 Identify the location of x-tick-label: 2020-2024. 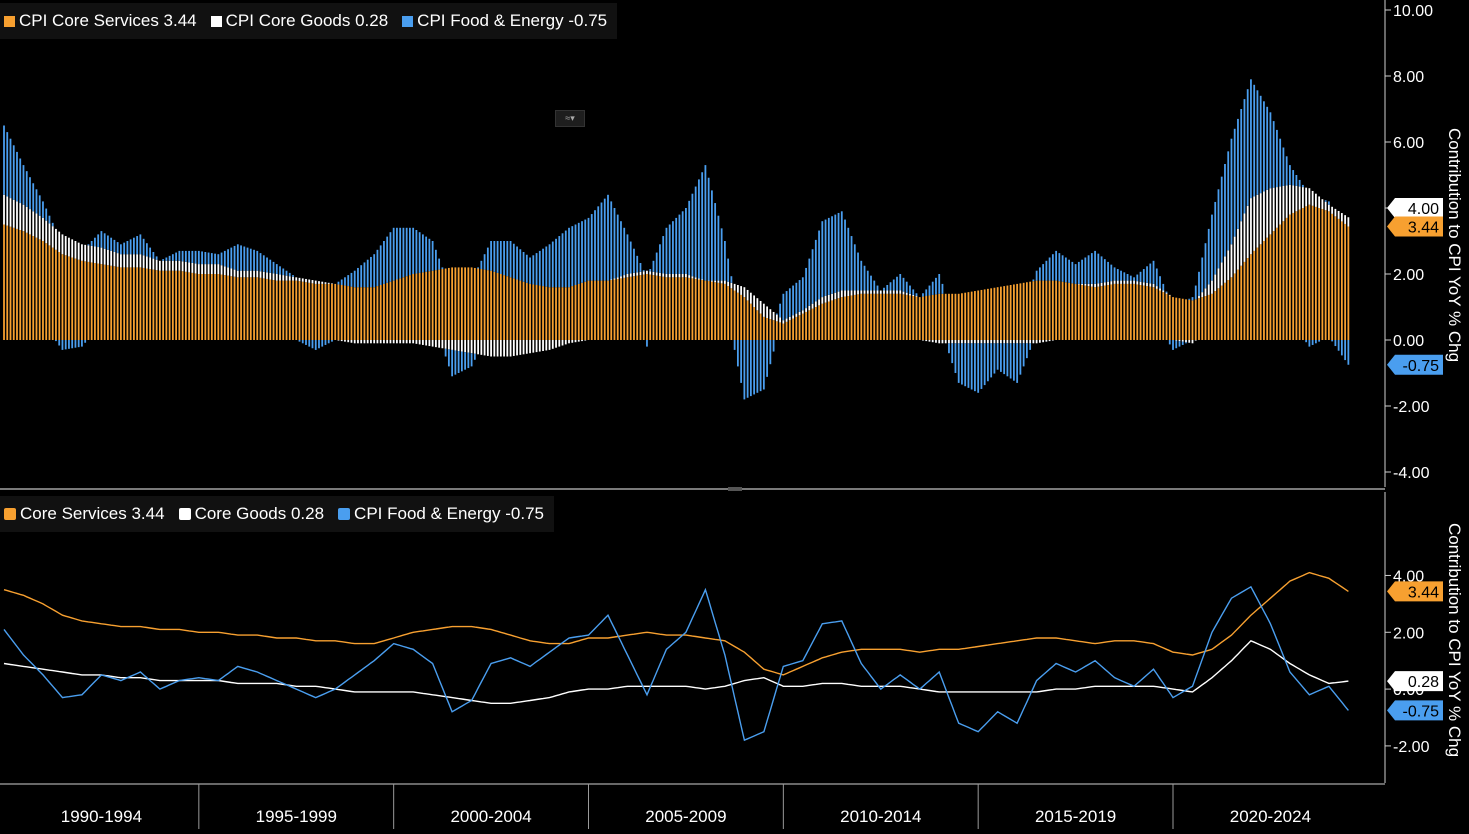
(1270, 816).